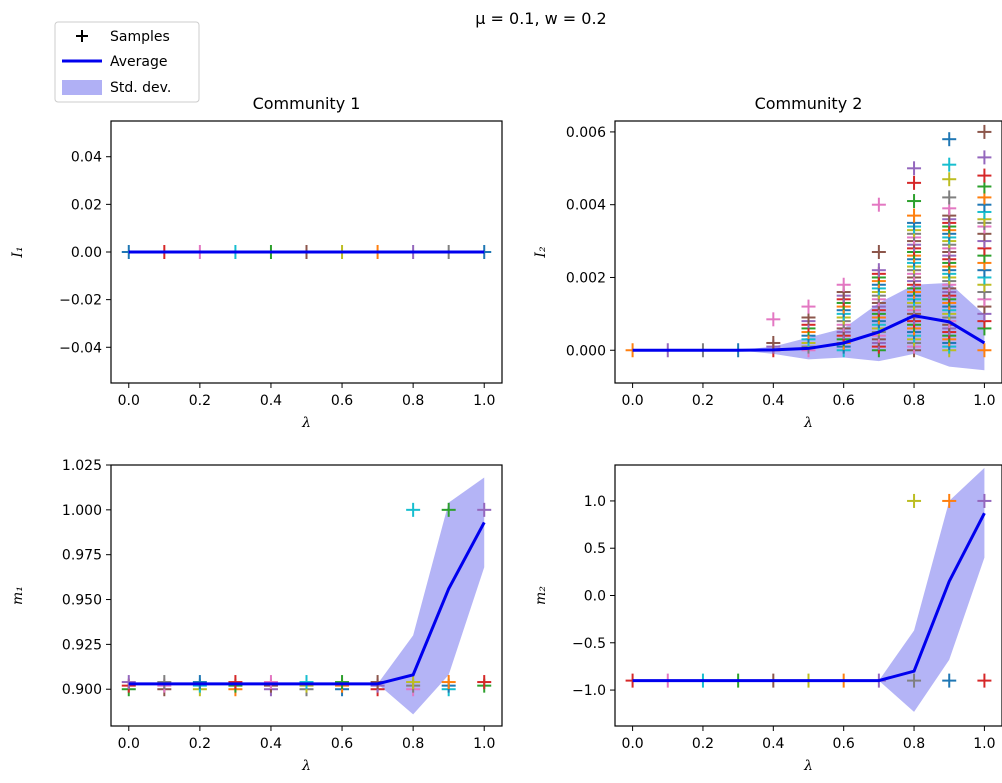 The height and width of the screenshot is (783, 1002). What do you see at coordinates (595, 549) in the screenshot?
I see `y-tick-label: 0.5` at bounding box center [595, 549].